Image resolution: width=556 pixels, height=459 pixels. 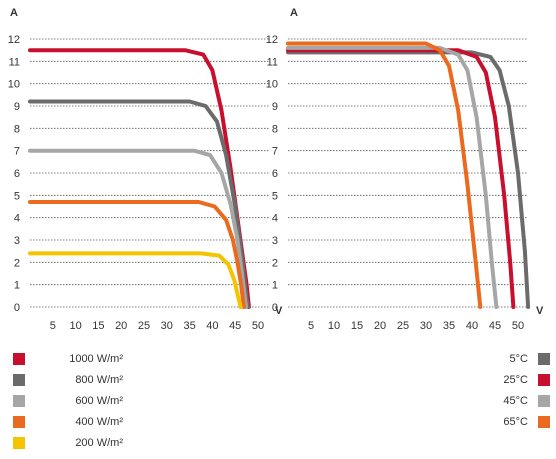 I want to click on legend-item: 25°C, so click(x=526, y=380).